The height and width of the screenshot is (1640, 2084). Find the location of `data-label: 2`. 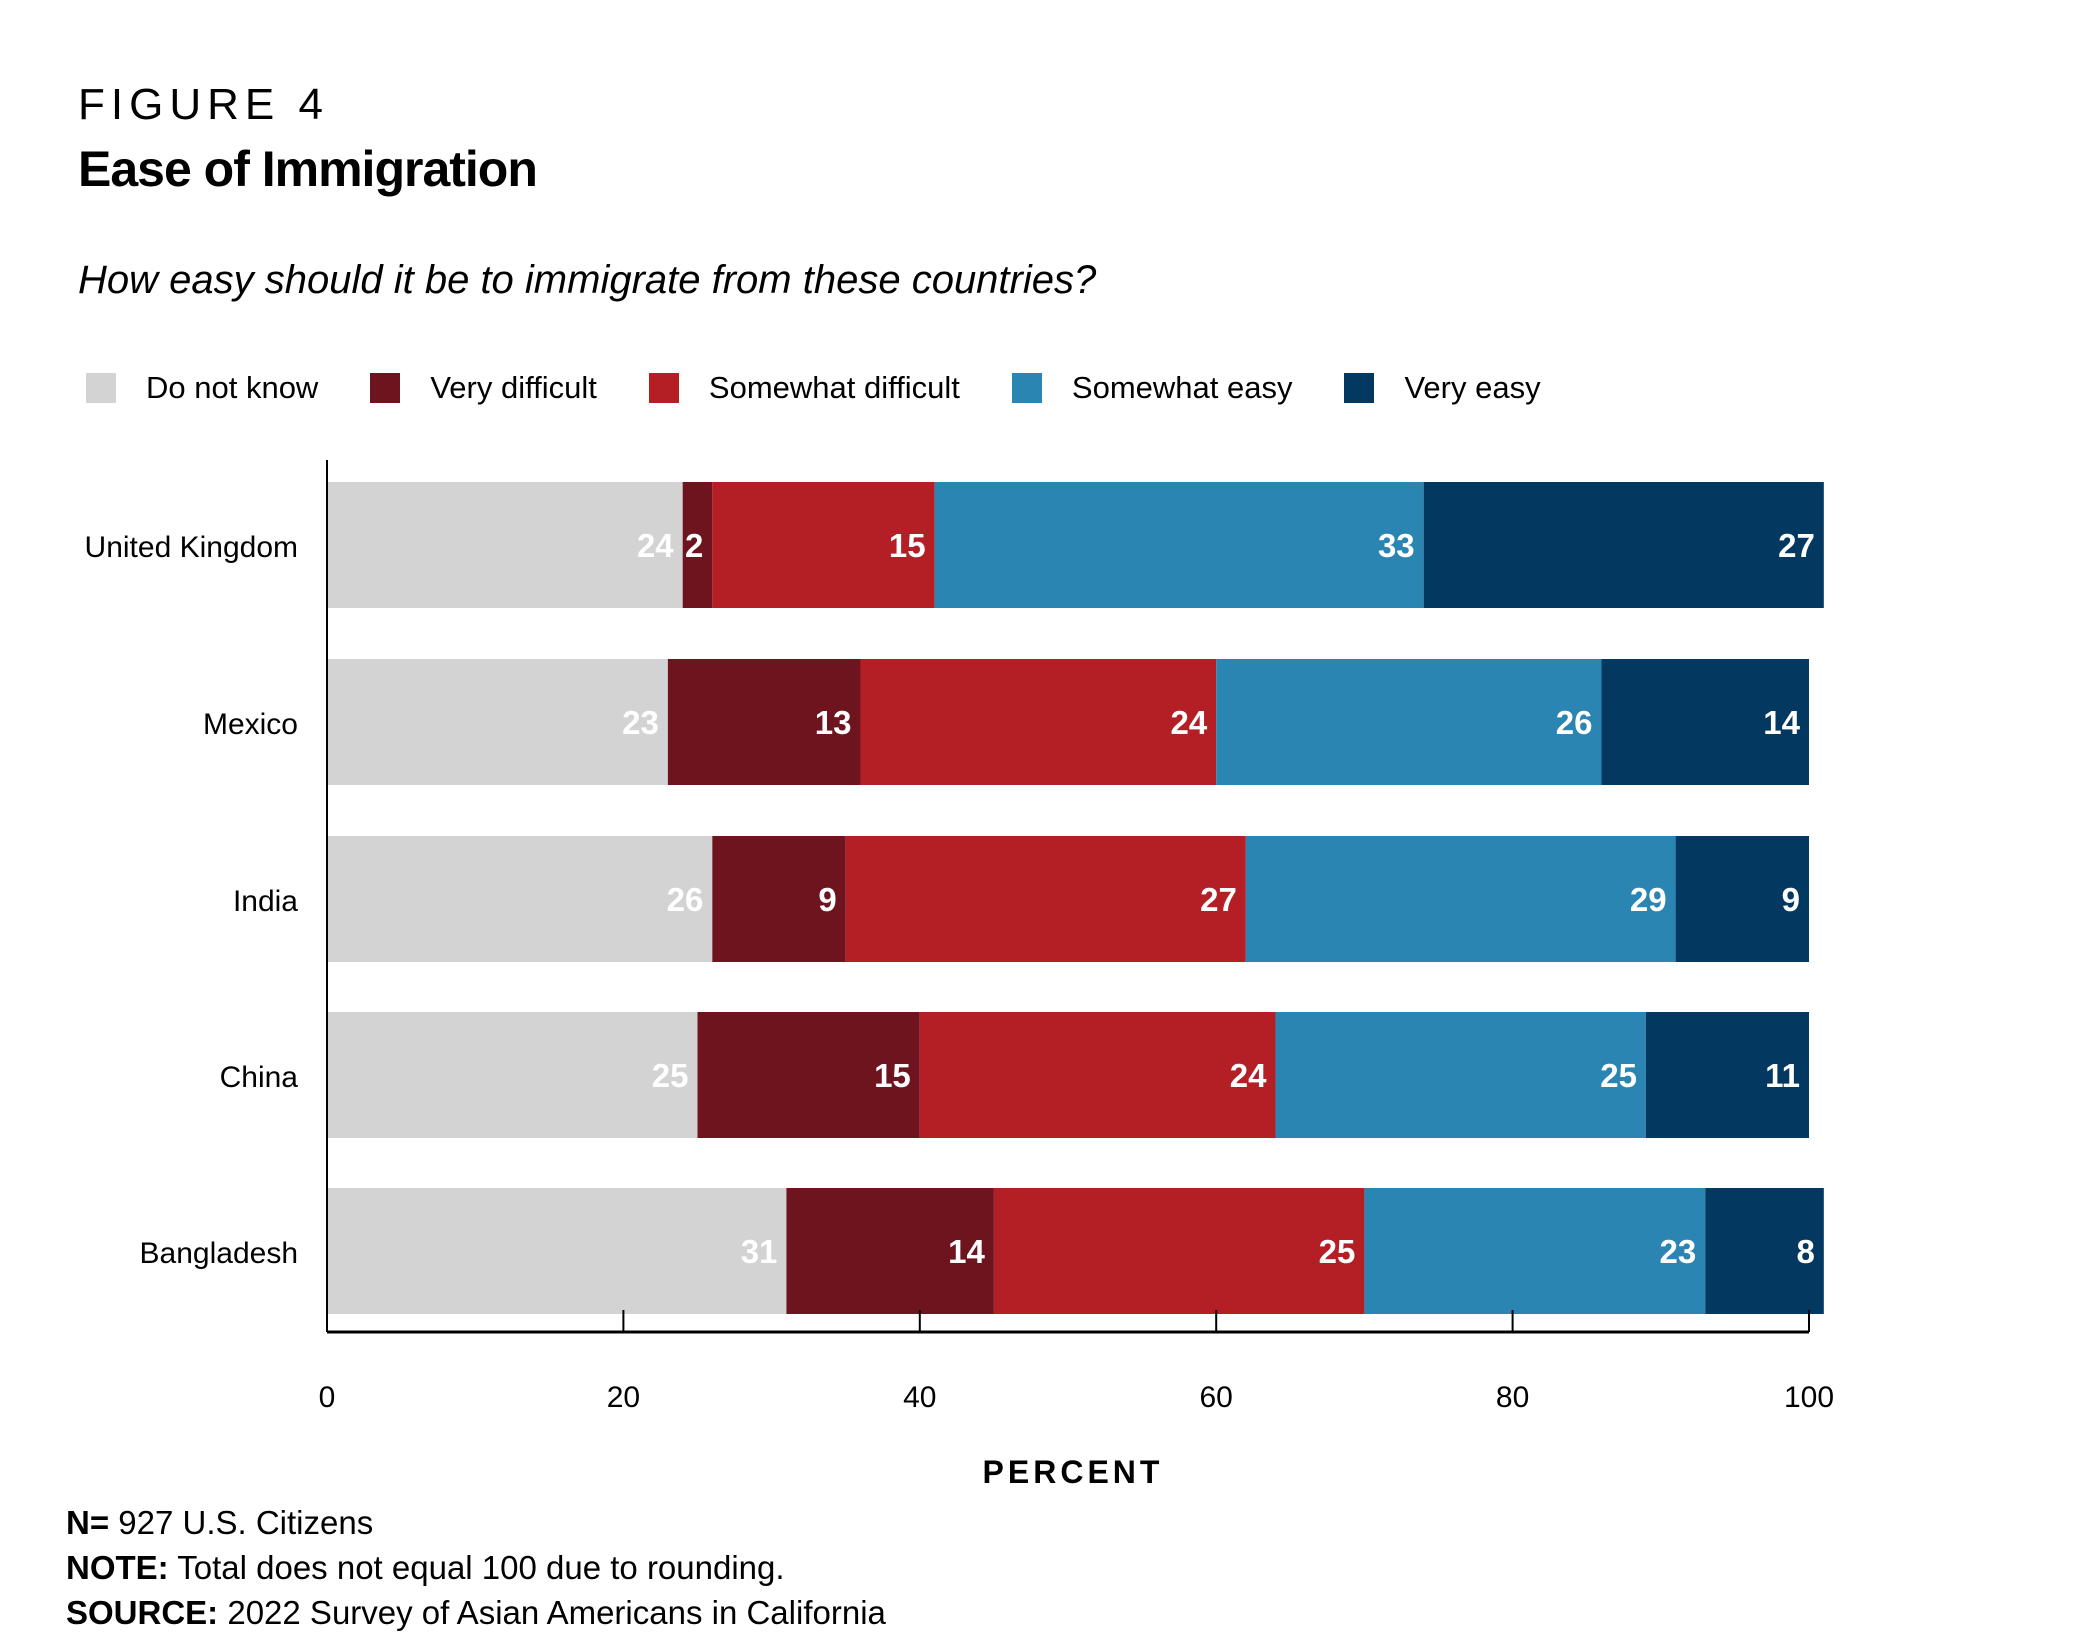

data-label: 2 is located at coordinates (694, 545).